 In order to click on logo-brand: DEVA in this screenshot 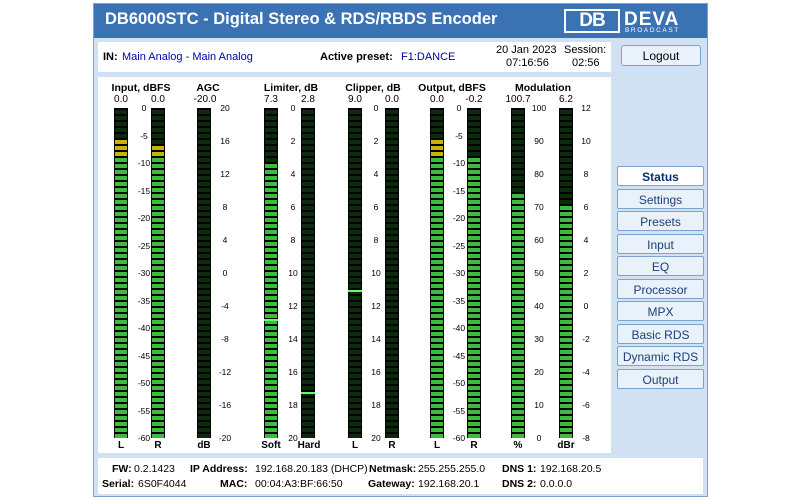, I will do `click(652, 19)`.